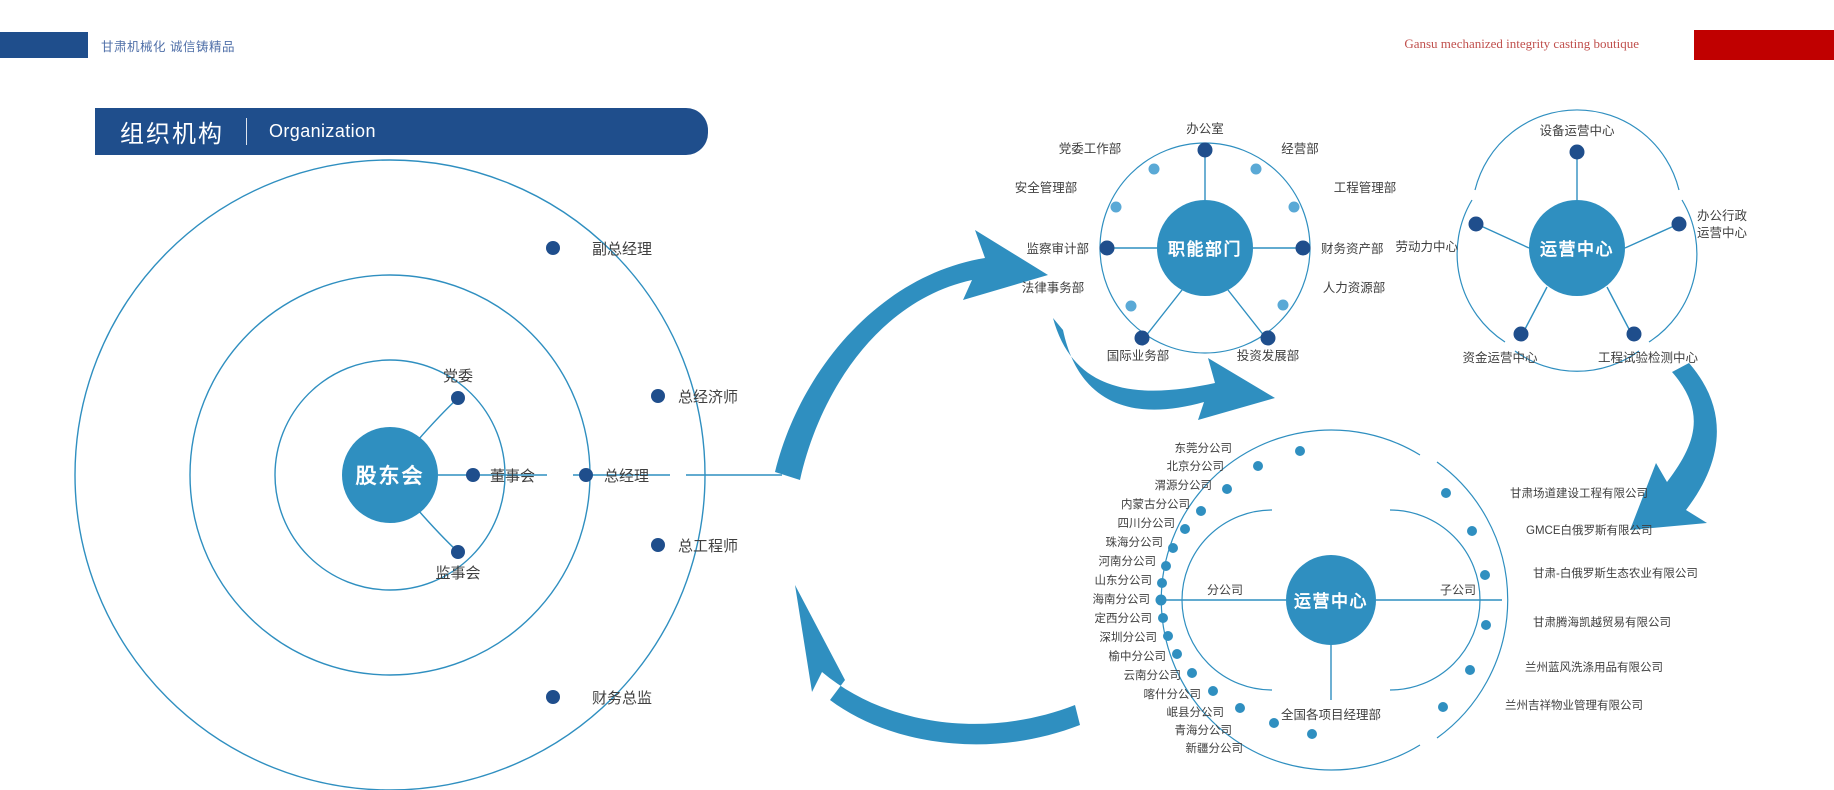  What do you see at coordinates (1256, 169) in the screenshot?
I see `node-operation-dept` at bounding box center [1256, 169].